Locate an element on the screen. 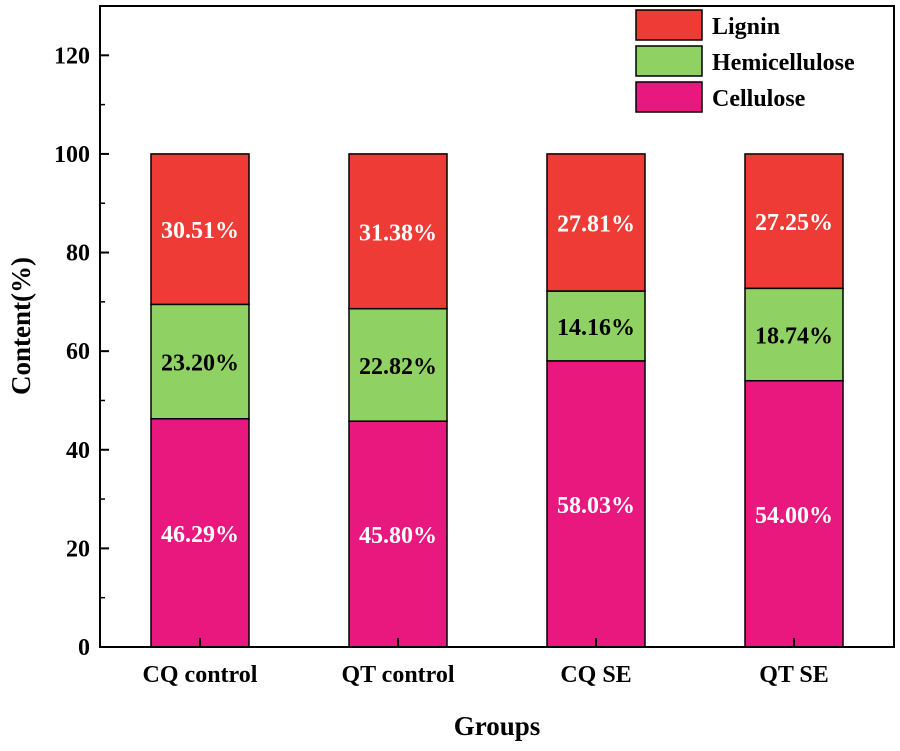 This screenshot has width=900, height=751. y-axis-title: Content(%) is located at coordinates (21, 326).